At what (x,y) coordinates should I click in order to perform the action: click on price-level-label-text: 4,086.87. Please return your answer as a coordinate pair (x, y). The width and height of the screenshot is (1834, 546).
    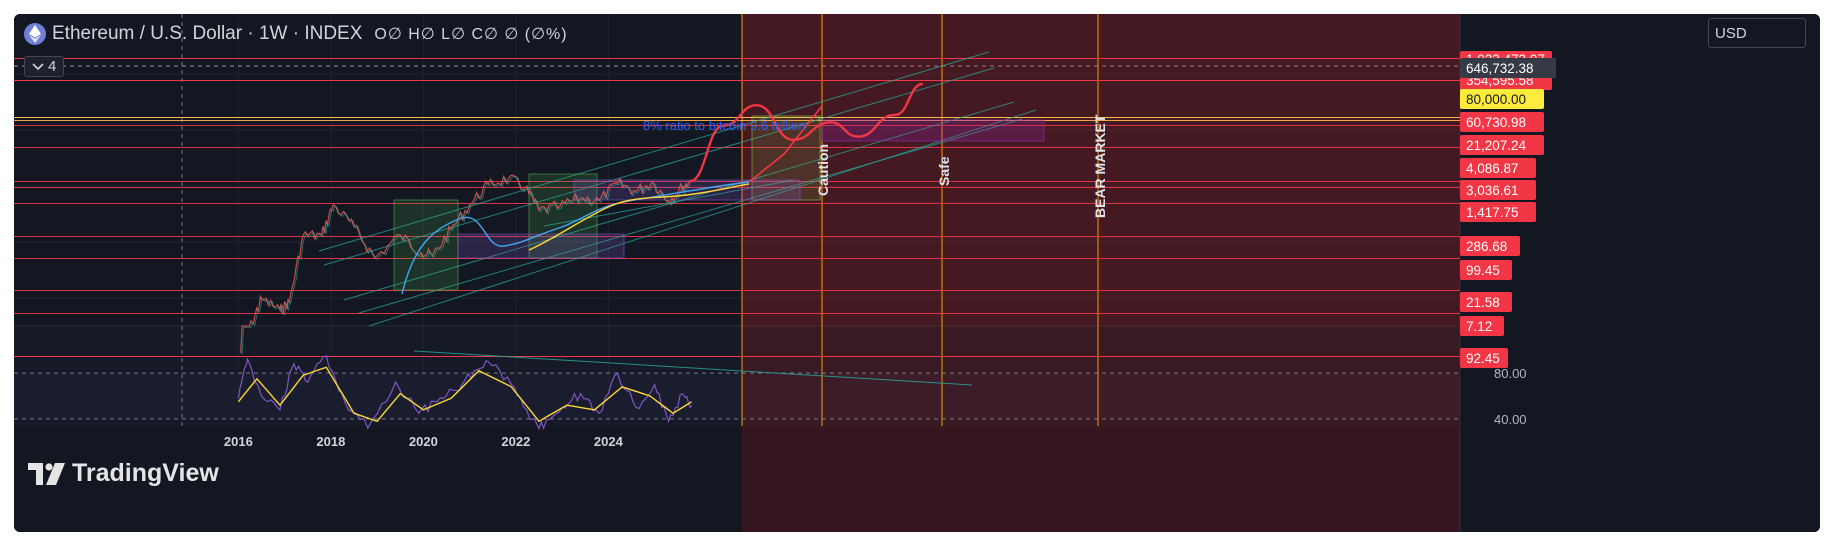
    Looking at the image, I should click on (1492, 168).